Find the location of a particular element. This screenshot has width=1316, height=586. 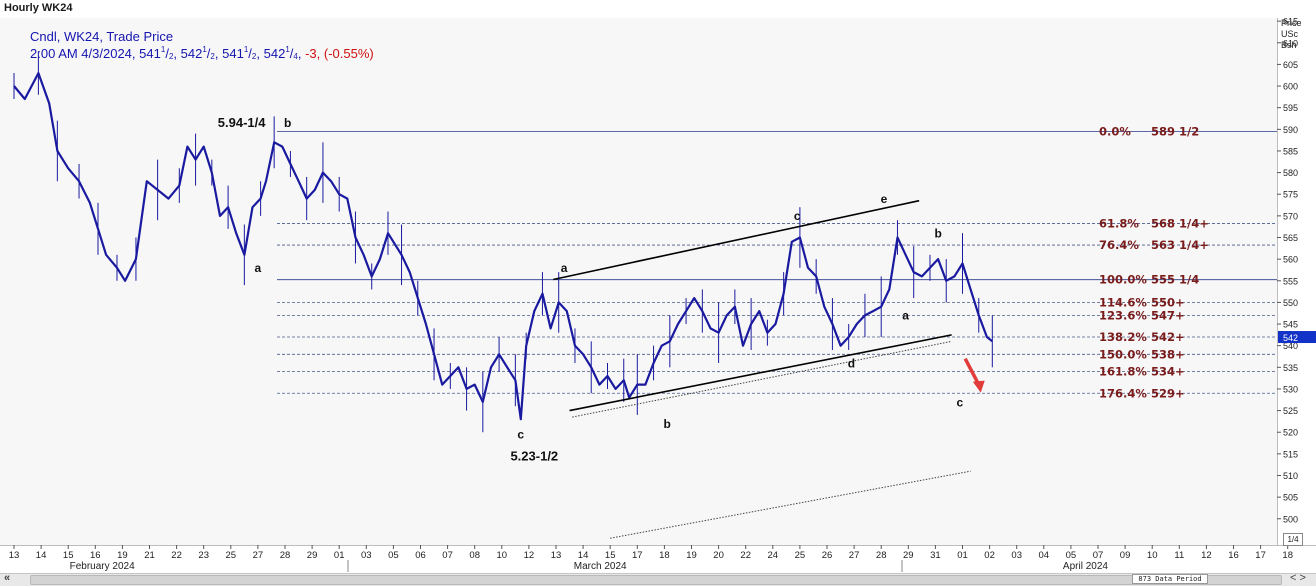

legend-high: 5421/2, is located at coordinates (199, 53).